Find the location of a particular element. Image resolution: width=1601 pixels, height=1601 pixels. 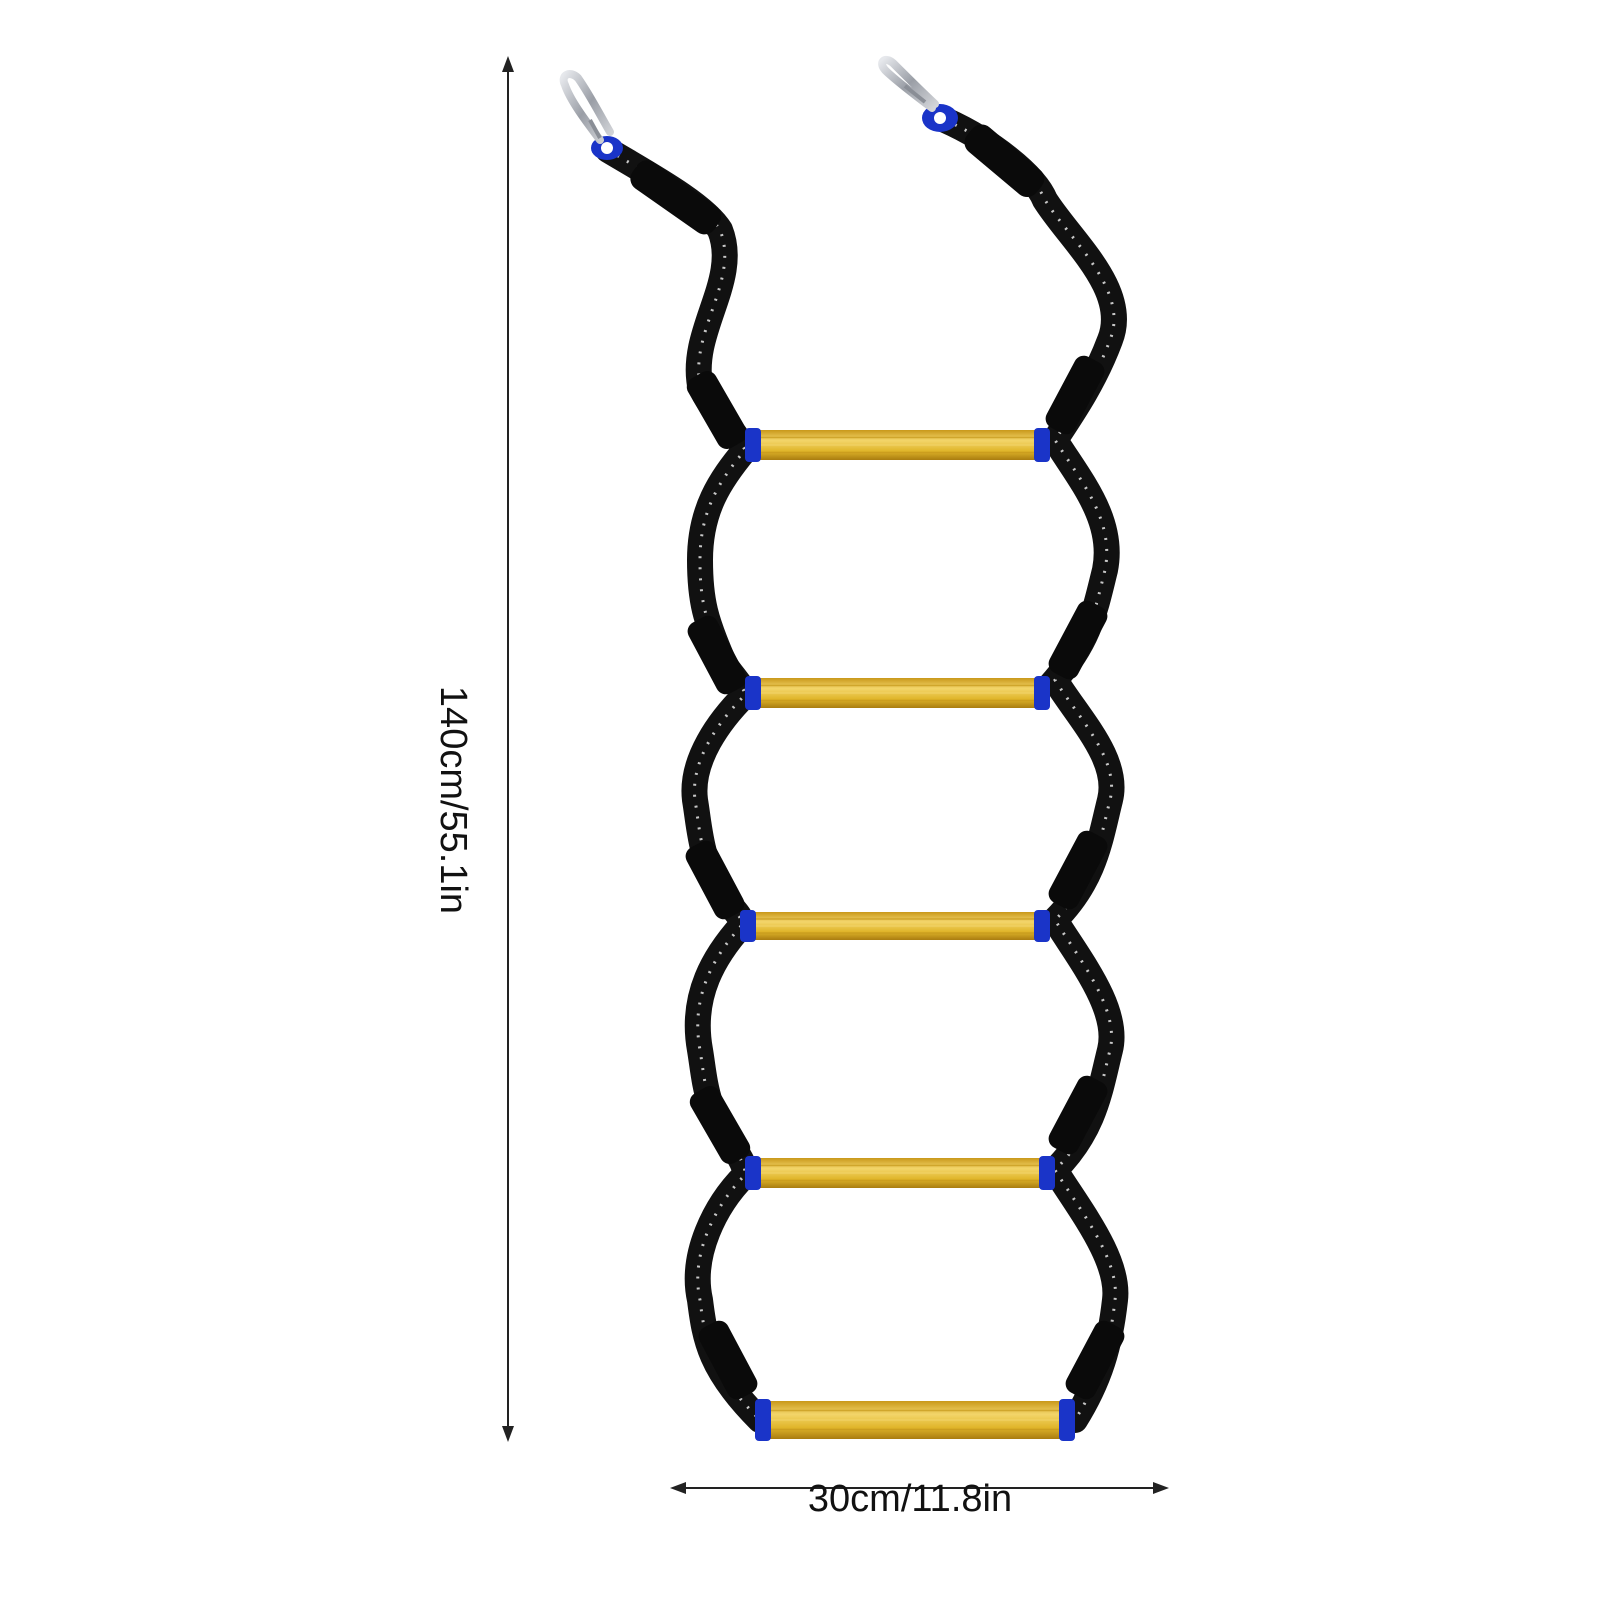

ladder-rungs is located at coordinates (907, 934).